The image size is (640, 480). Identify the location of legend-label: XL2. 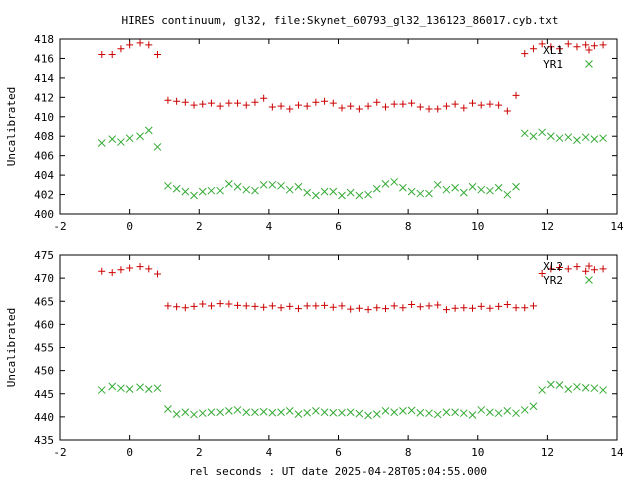
(553, 266).